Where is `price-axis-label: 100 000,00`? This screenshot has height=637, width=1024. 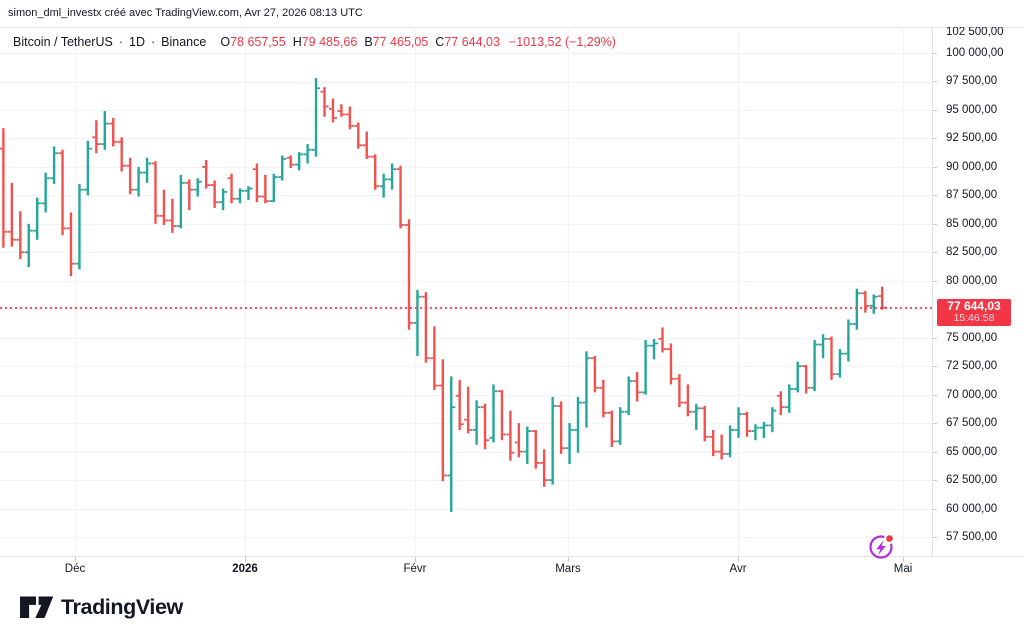
price-axis-label: 100 000,00 is located at coordinates (975, 53).